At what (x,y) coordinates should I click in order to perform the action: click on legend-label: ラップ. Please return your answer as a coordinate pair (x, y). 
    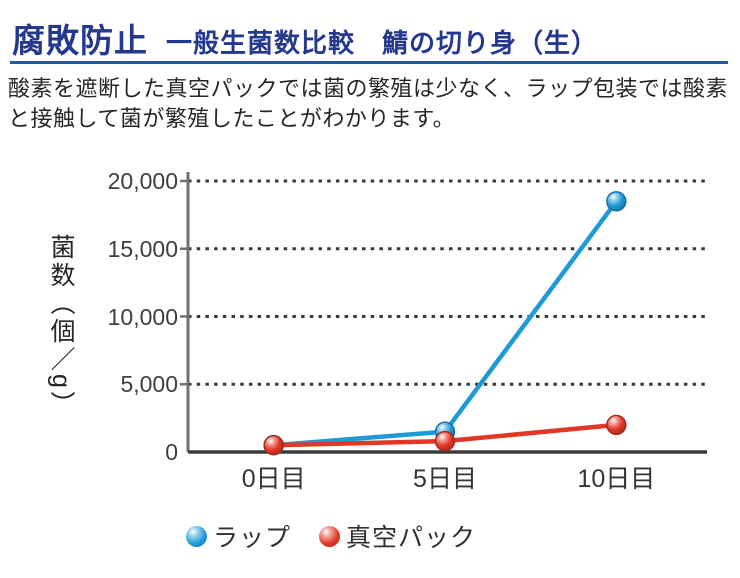
    Looking at the image, I should click on (252, 538).